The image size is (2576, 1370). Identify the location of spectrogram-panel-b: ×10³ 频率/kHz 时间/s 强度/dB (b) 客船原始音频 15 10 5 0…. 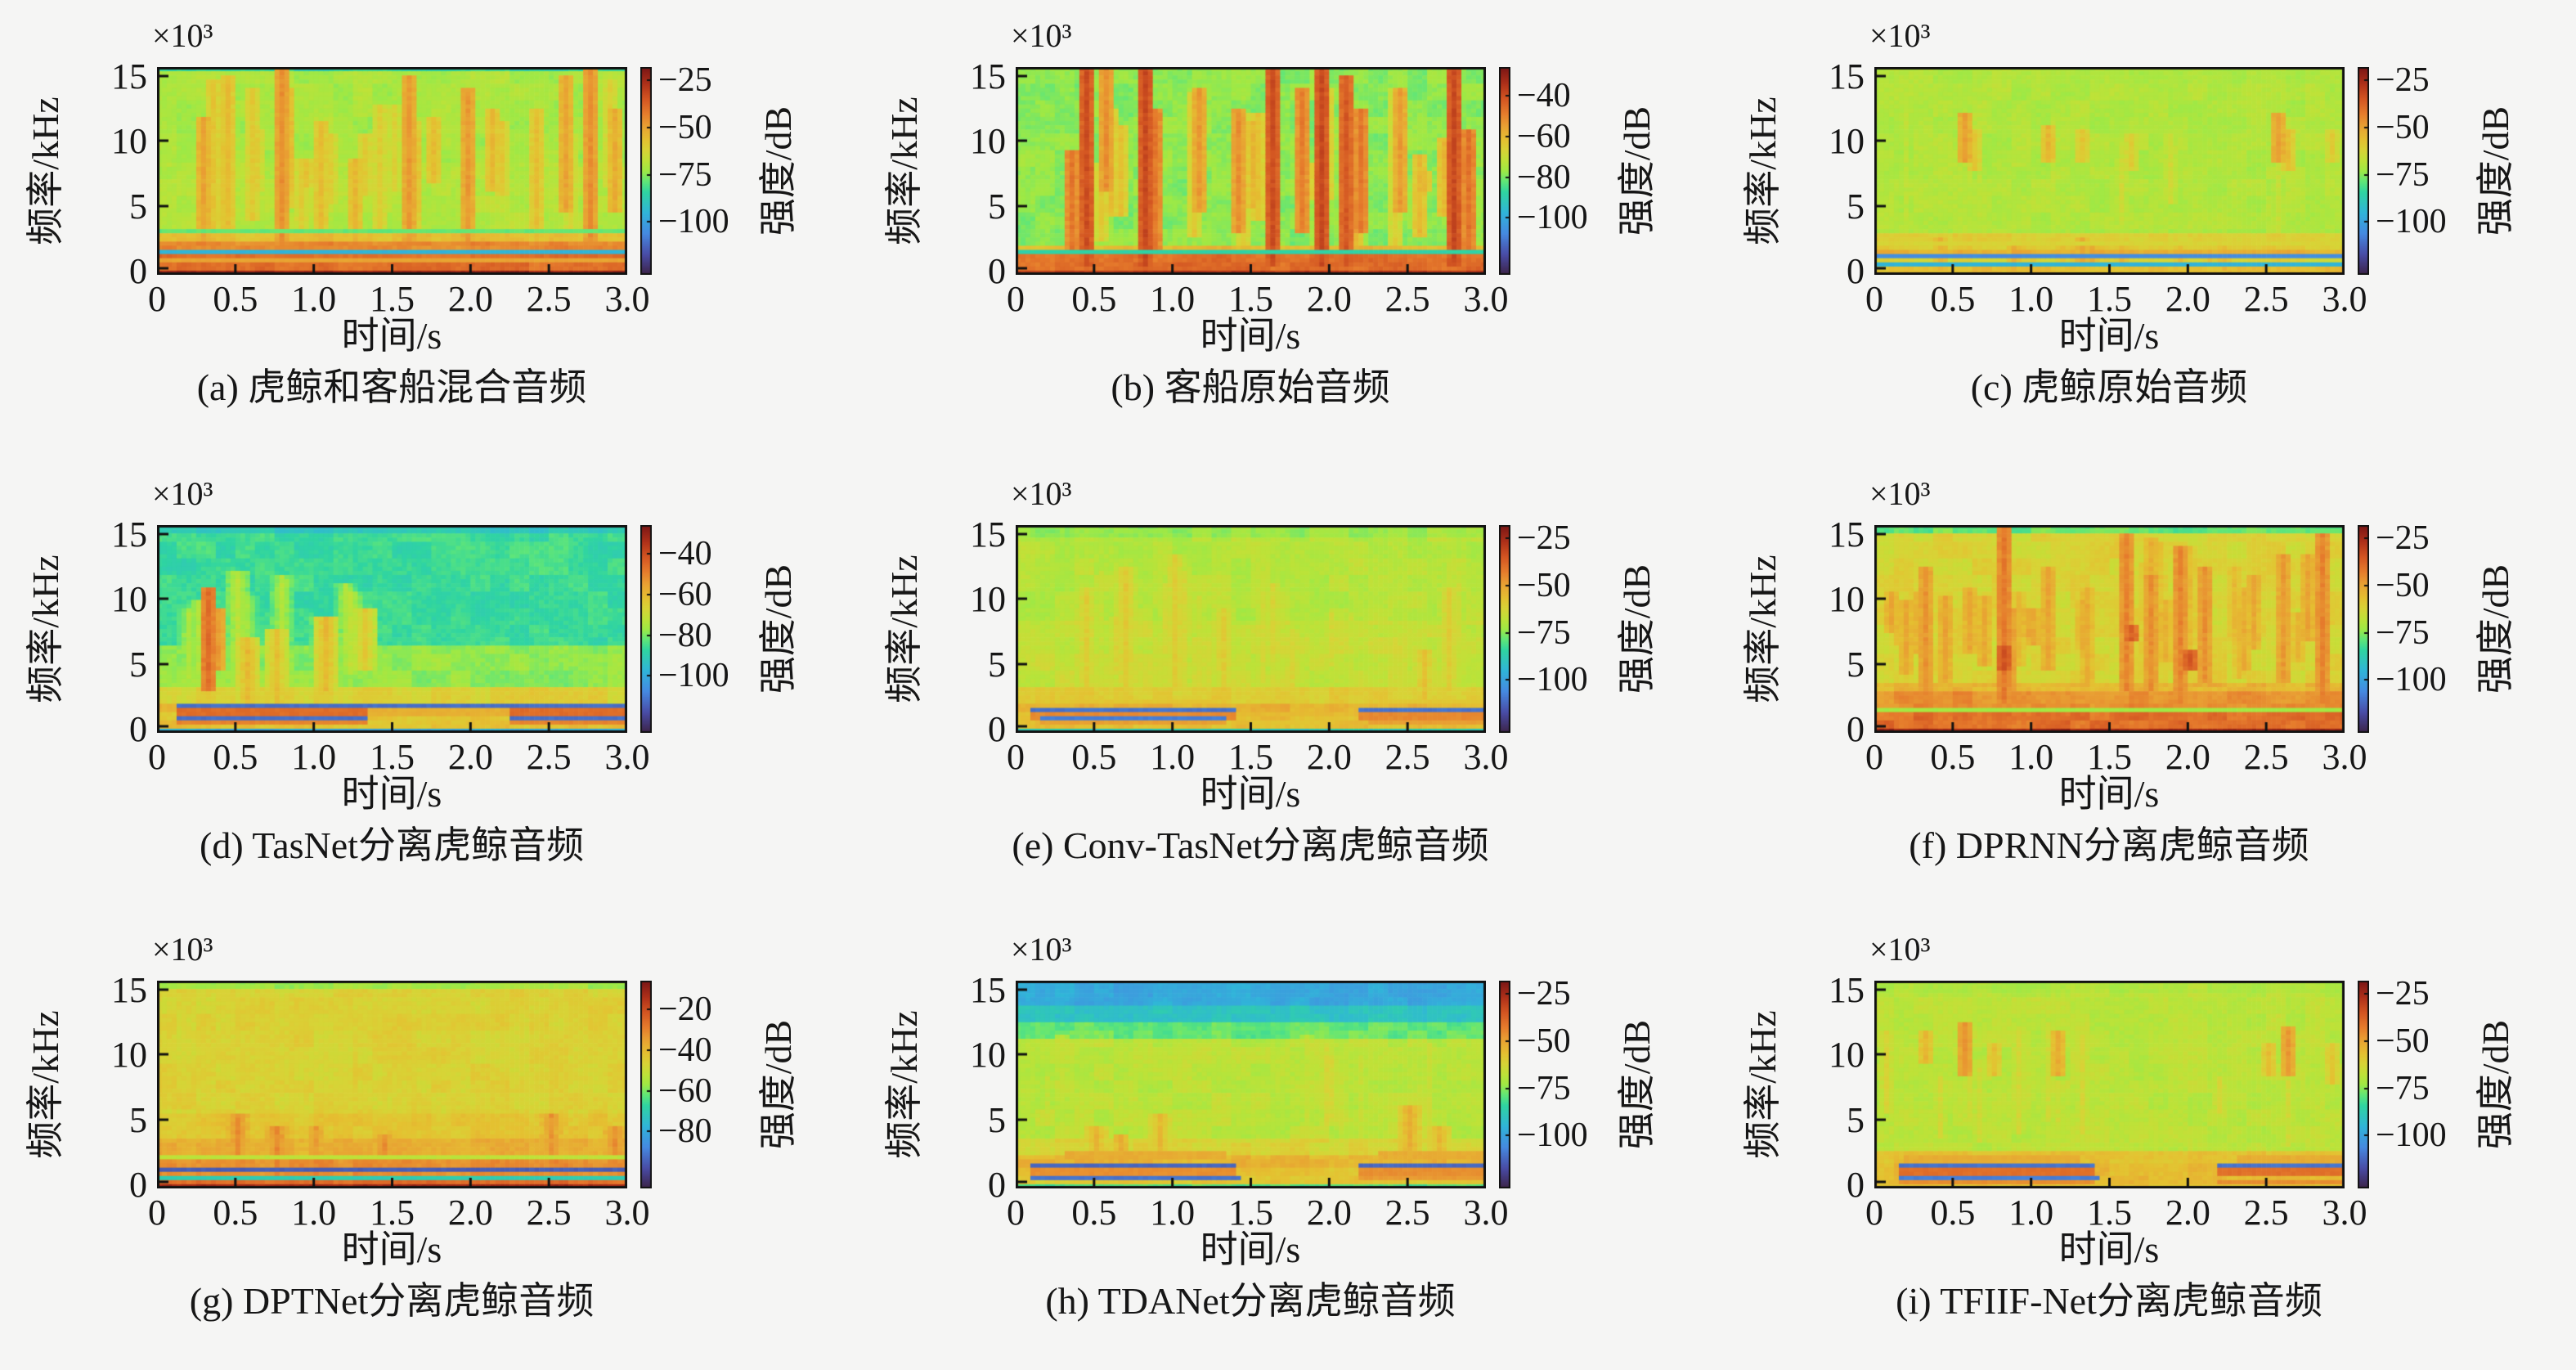
(1288, 228).